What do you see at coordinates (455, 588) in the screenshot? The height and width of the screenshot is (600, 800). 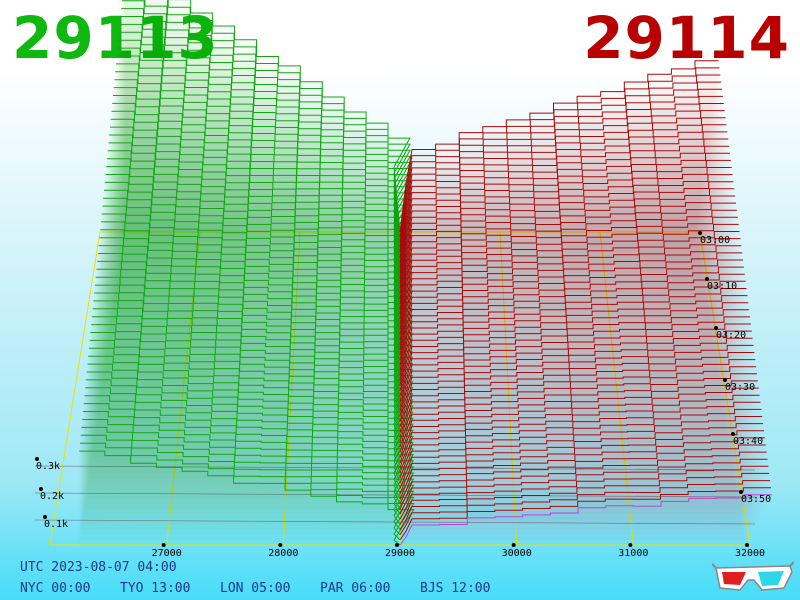 I see `timezone-bjs: BJS 12:00` at bounding box center [455, 588].